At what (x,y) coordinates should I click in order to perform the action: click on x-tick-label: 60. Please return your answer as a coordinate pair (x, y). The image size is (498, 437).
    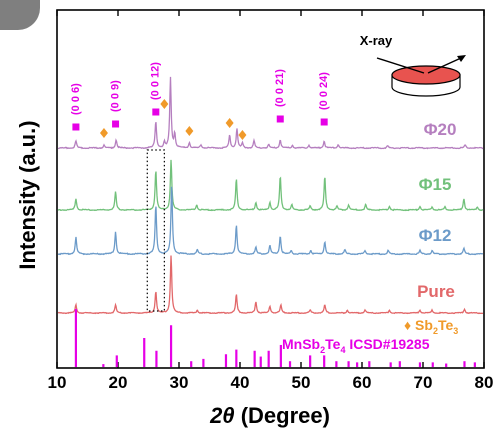
    Looking at the image, I should click on (362, 382).